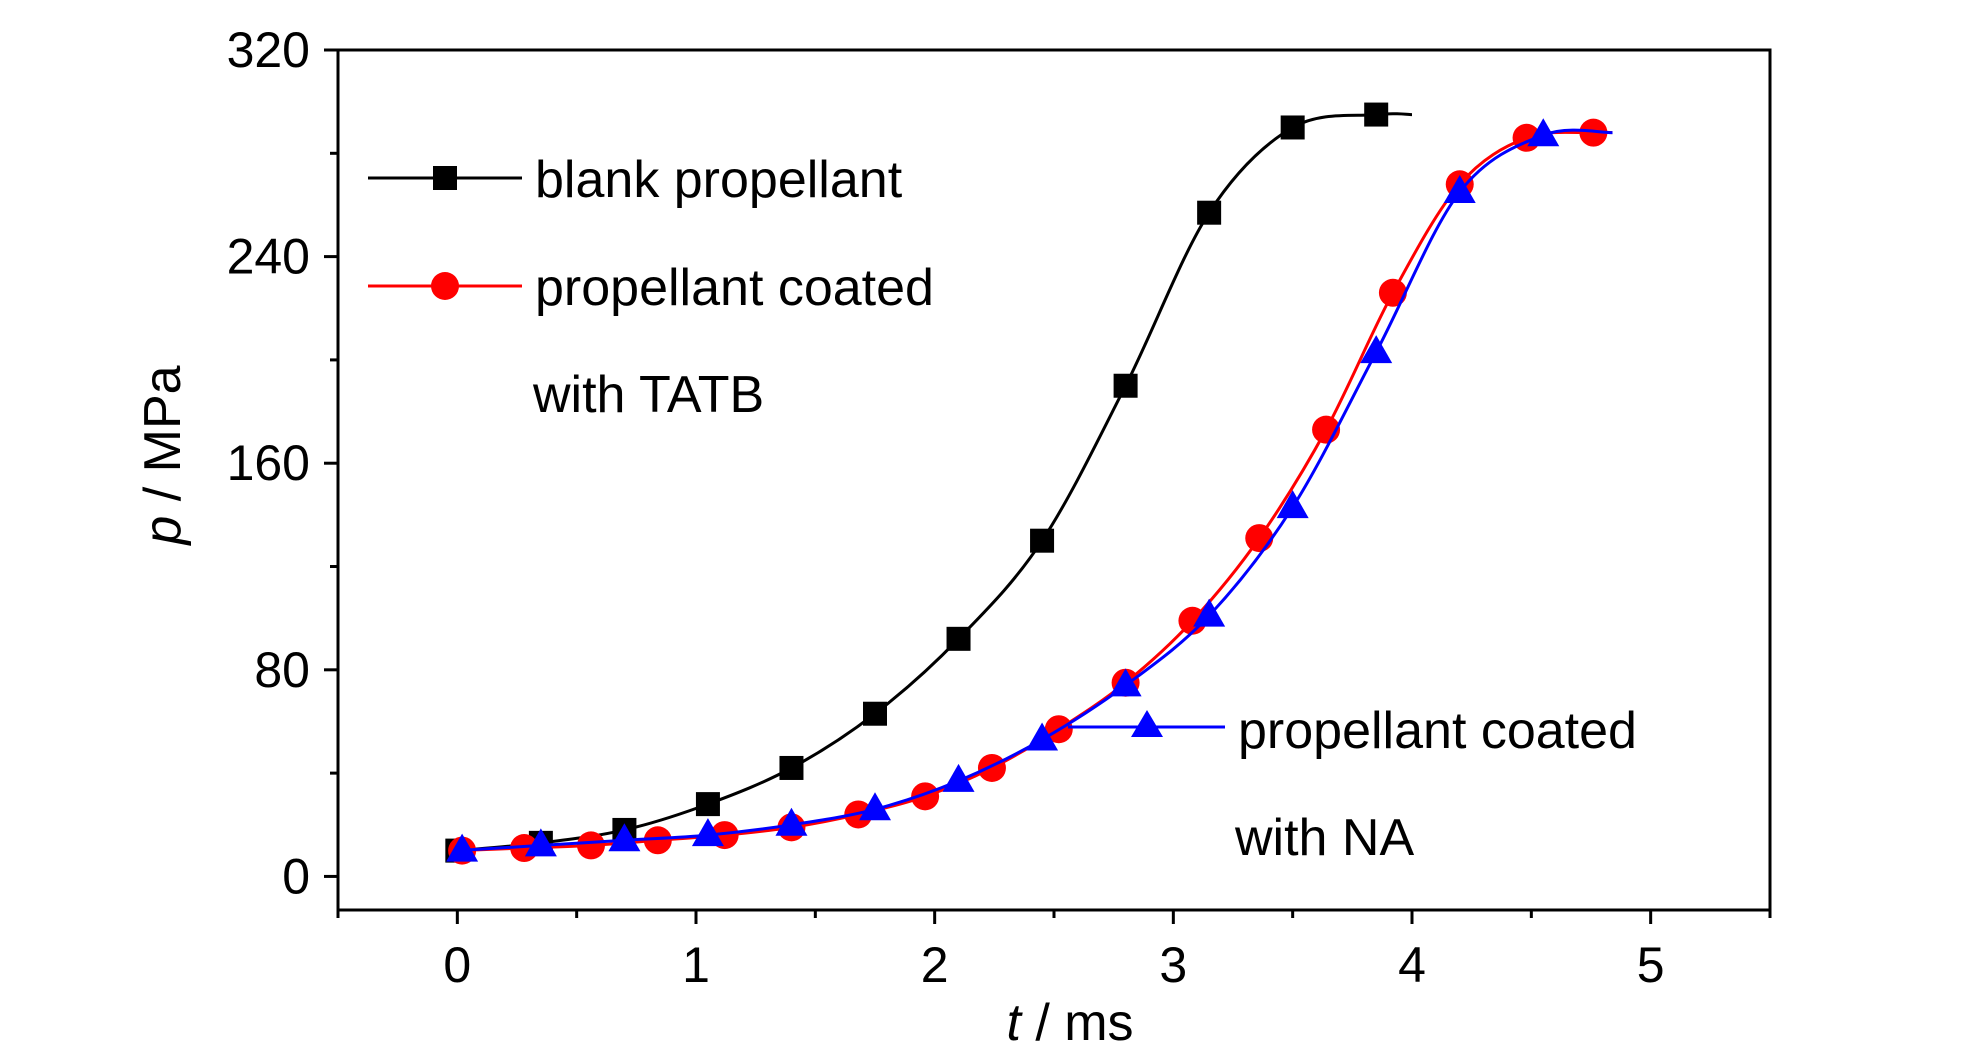  Describe the element at coordinates (1077, 1023) in the screenshot. I see `x-axis-unit: / ms` at that location.